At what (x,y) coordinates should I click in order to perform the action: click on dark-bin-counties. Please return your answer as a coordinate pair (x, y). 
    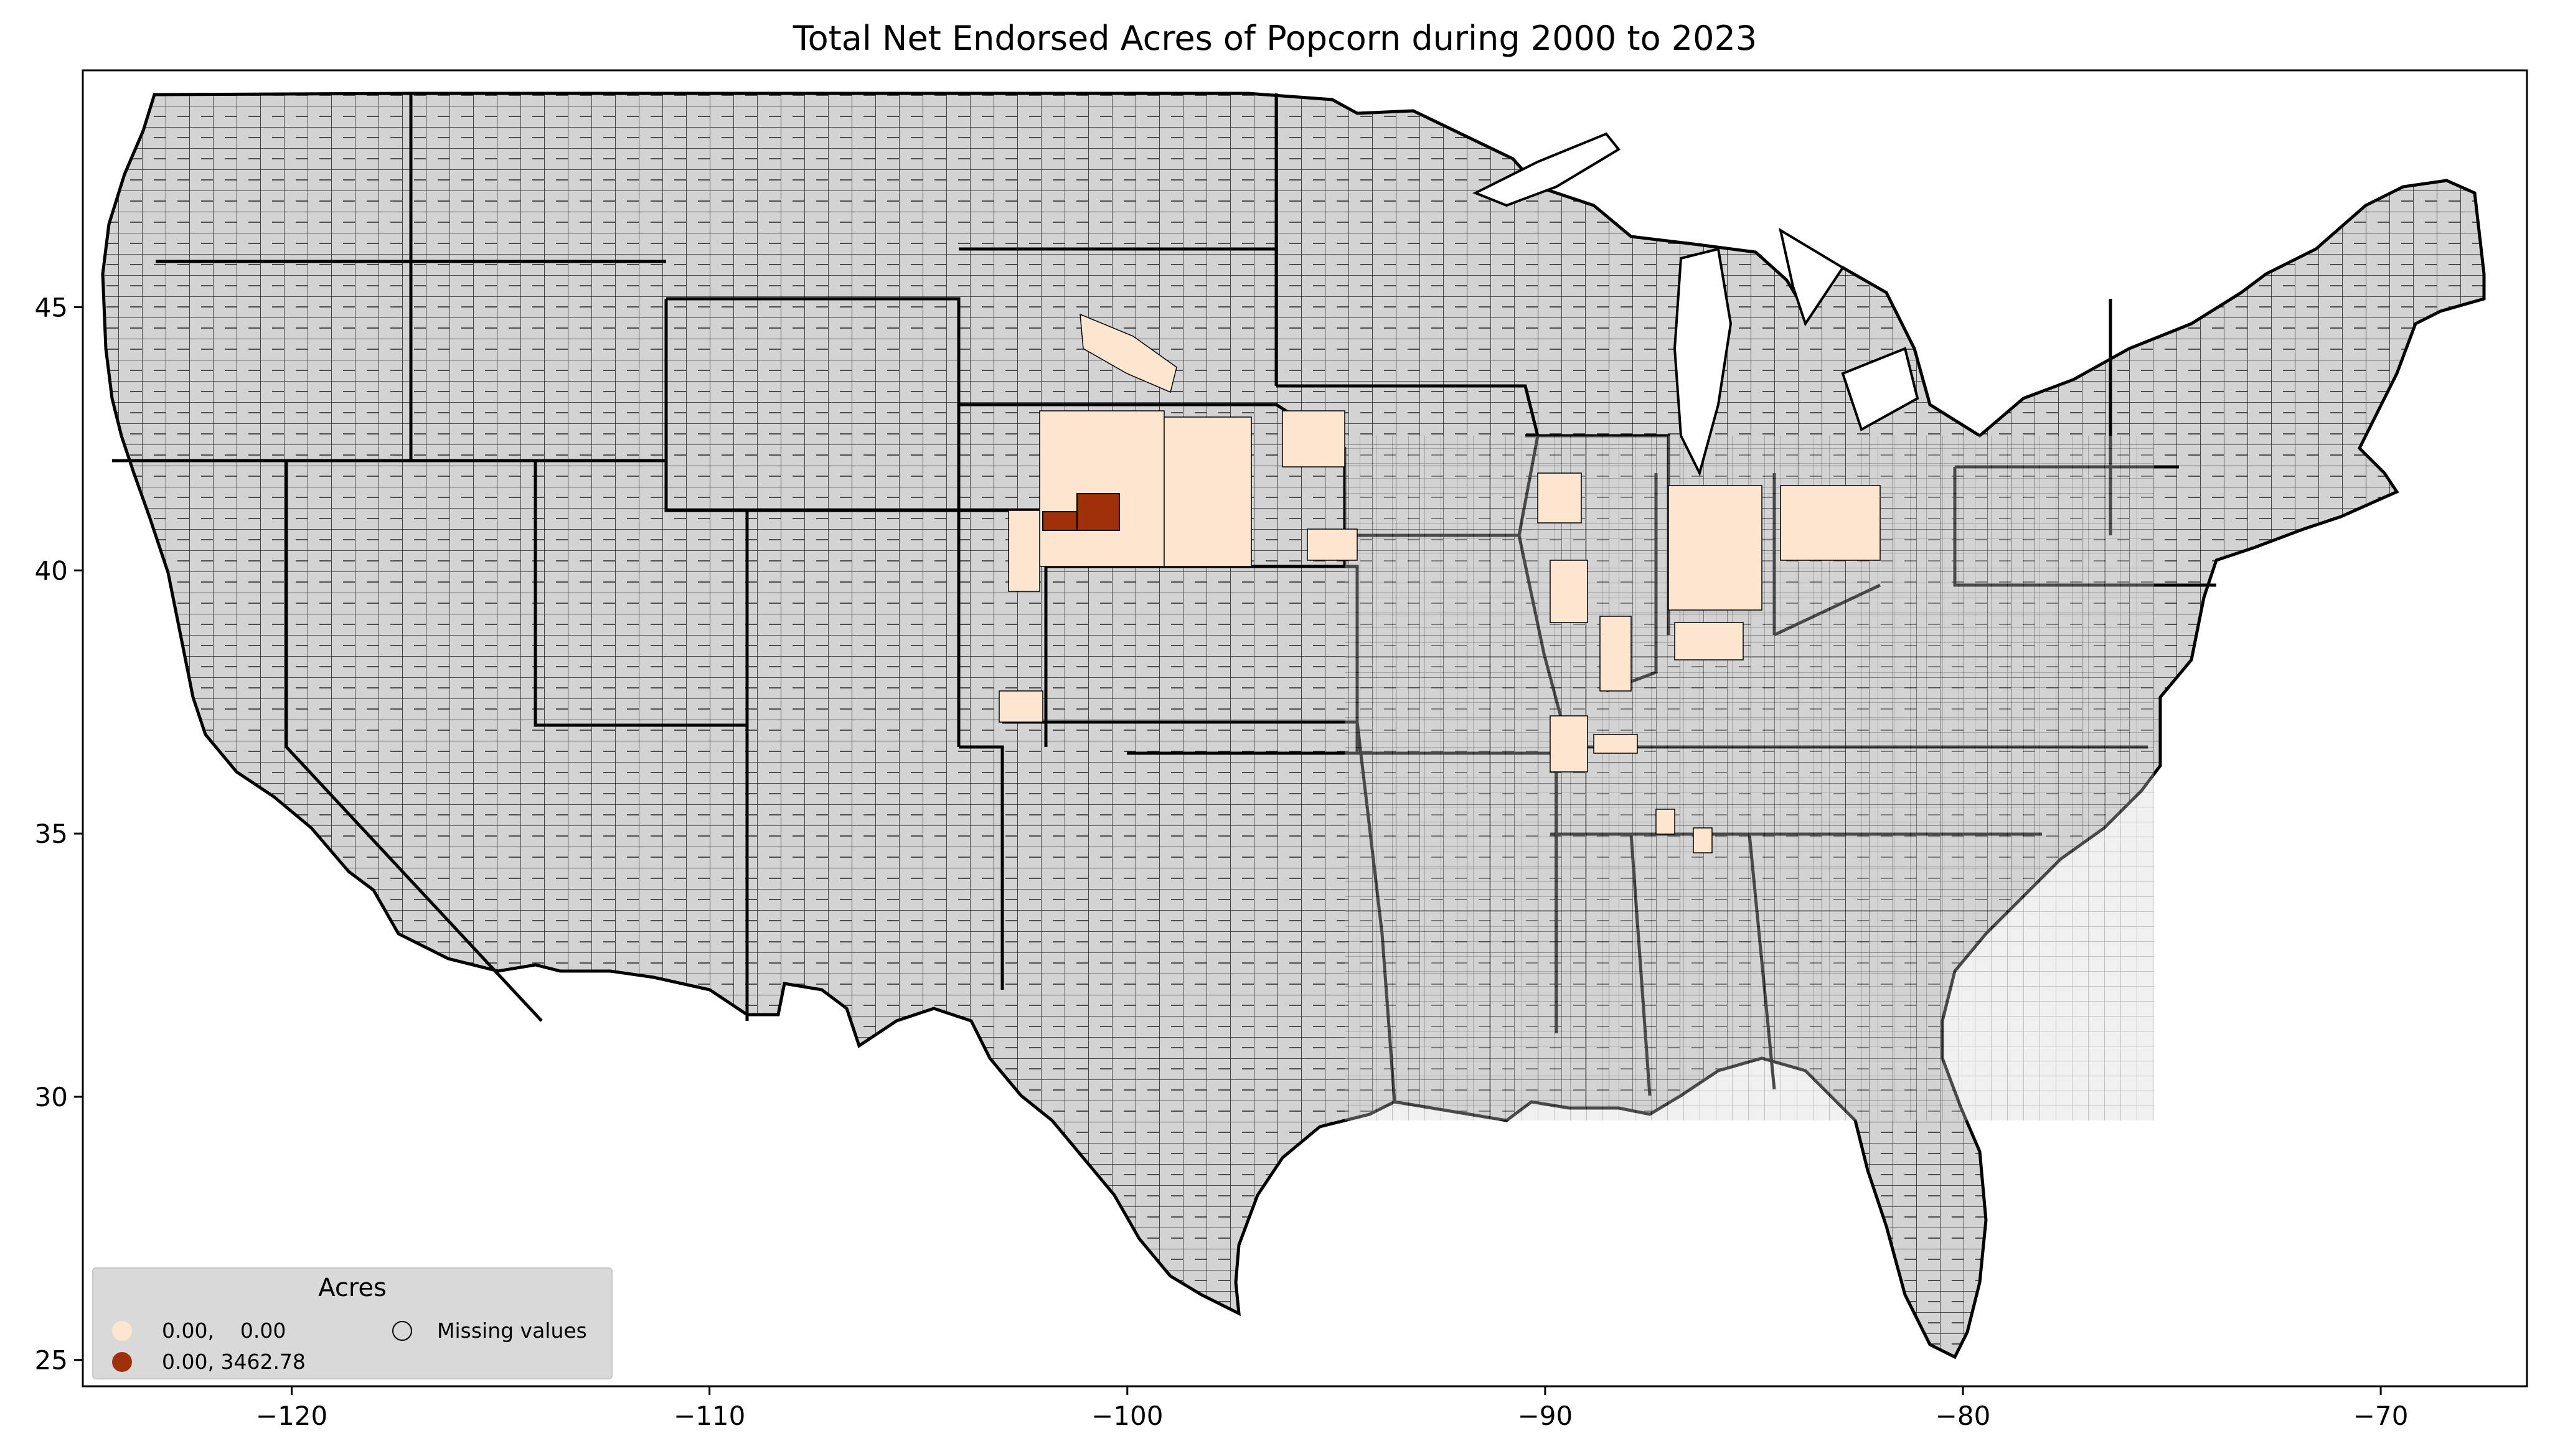
    Looking at the image, I should click on (1081, 512).